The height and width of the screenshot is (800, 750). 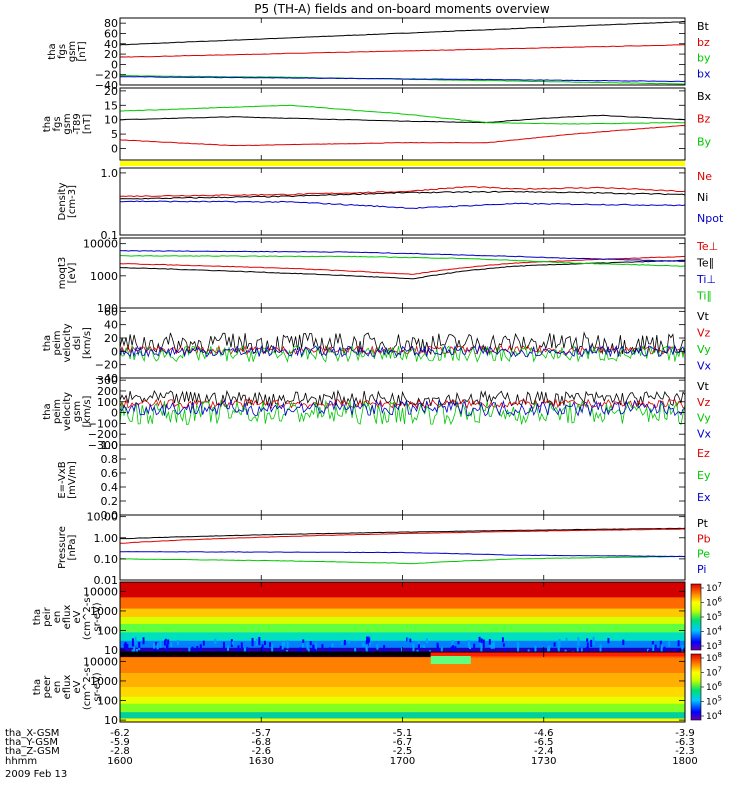 I want to click on y-axis-label: [nT], so click(x=87, y=124).